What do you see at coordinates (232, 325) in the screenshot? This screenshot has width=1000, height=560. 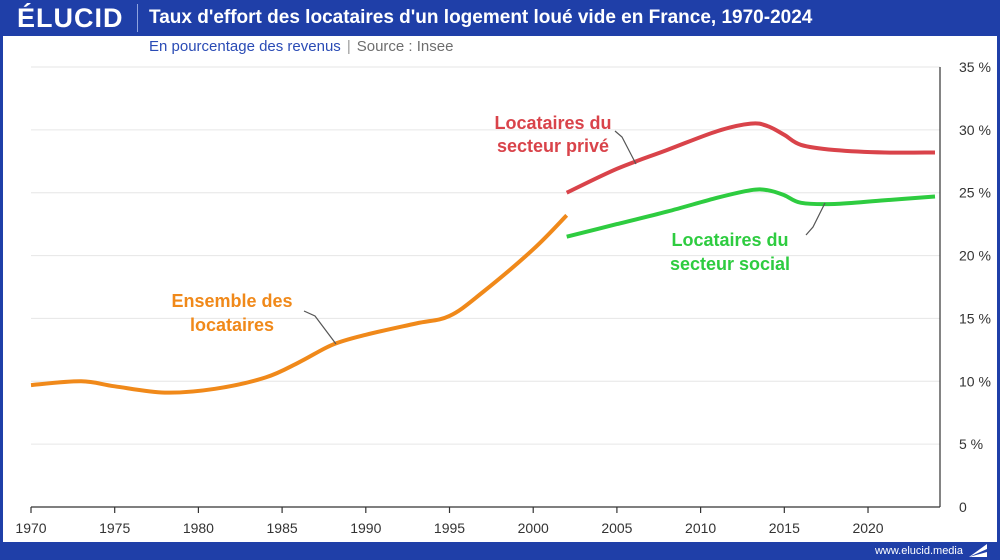 I see `label-ensemble: locataires` at bounding box center [232, 325].